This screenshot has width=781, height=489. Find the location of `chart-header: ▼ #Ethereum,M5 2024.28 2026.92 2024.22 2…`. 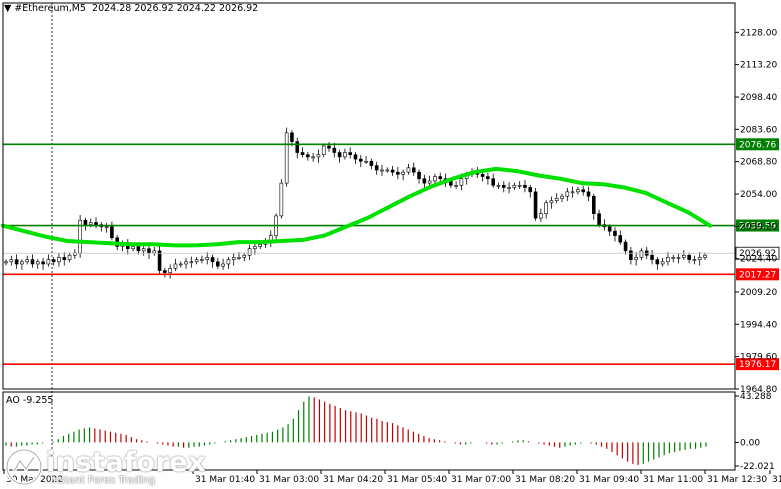

chart-header: ▼ #Ethereum,M5 2024.28 2026.92 2024.22 2… is located at coordinates (131, 8).